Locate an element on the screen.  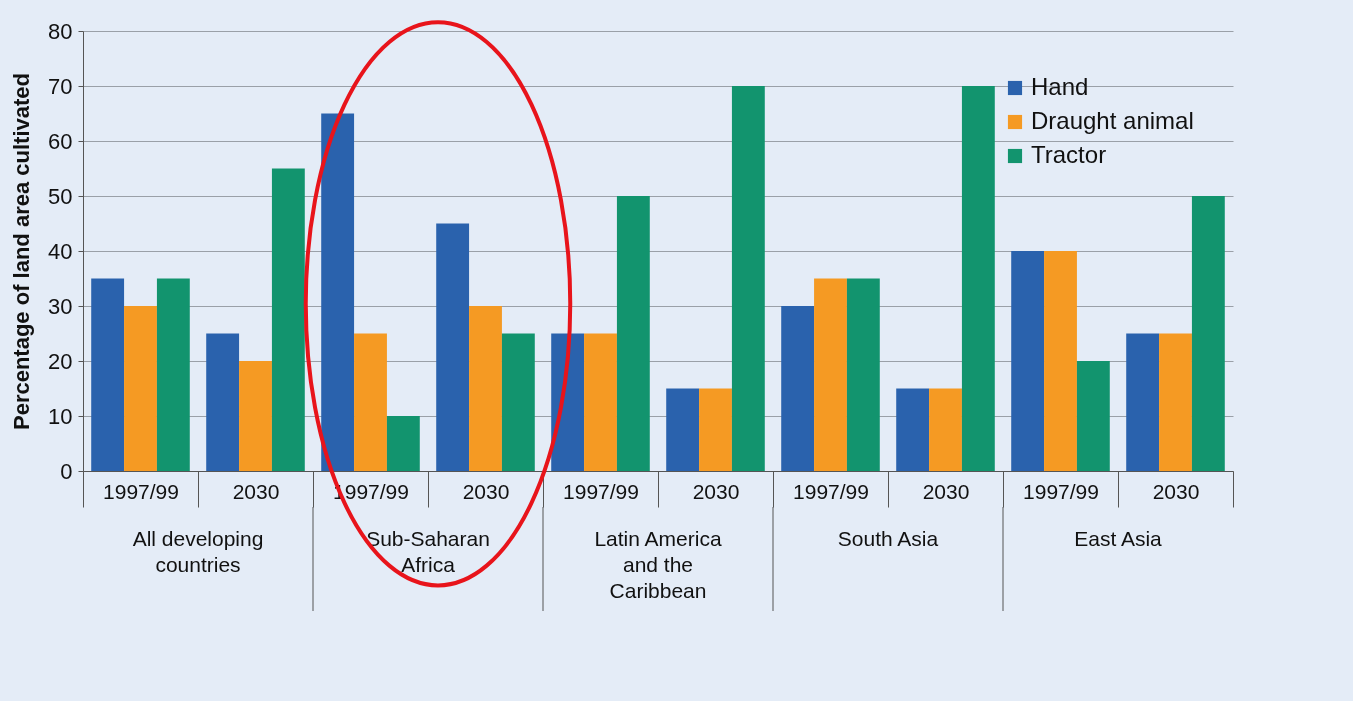
y-tick-label: 60 is located at coordinates (60, 141).